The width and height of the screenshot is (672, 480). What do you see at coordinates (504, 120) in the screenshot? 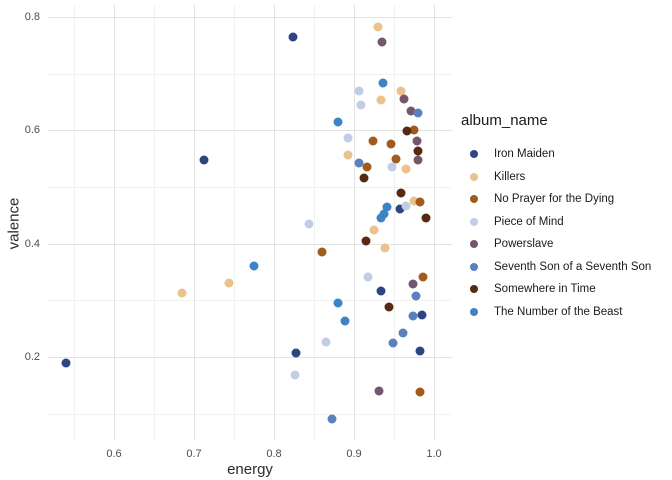
I see `legend-title: album_name` at bounding box center [504, 120].